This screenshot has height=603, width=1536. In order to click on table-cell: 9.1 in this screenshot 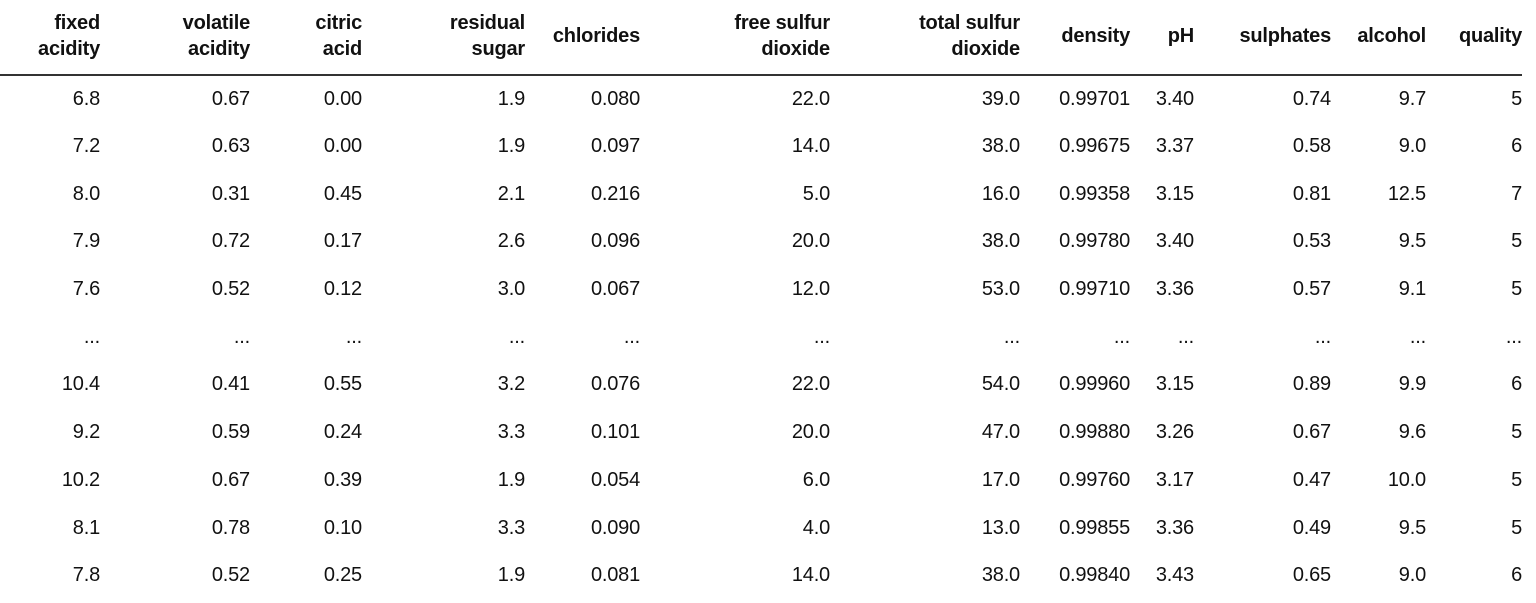, I will do `click(1412, 289)`.